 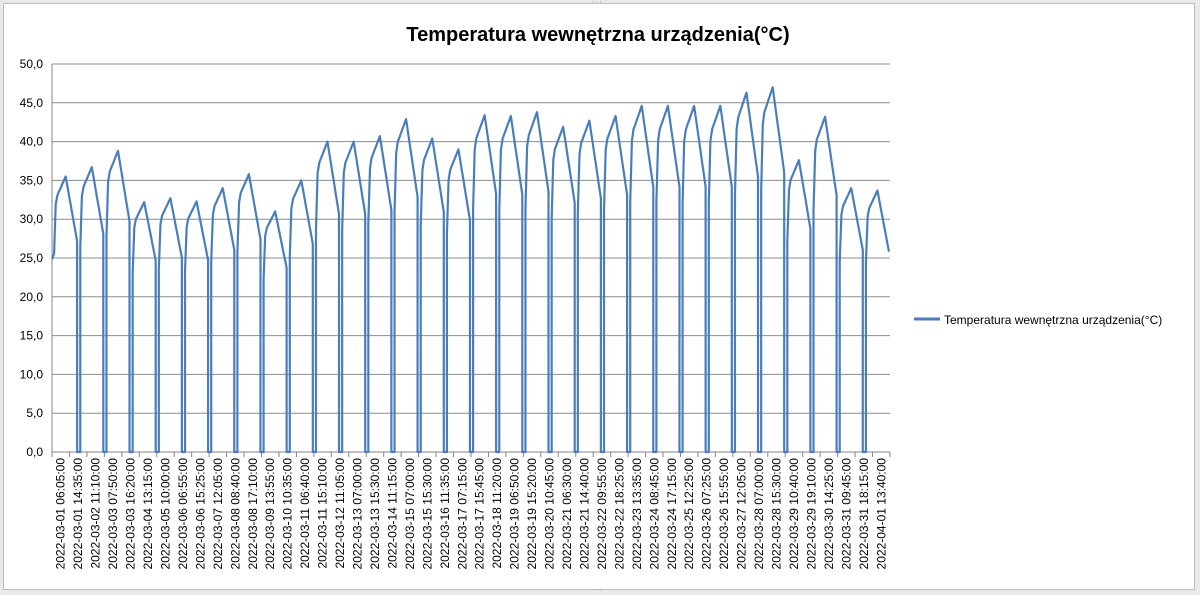 I want to click on x-tick-label: 2022-03-10 10:35:00, so click(x=288, y=514).